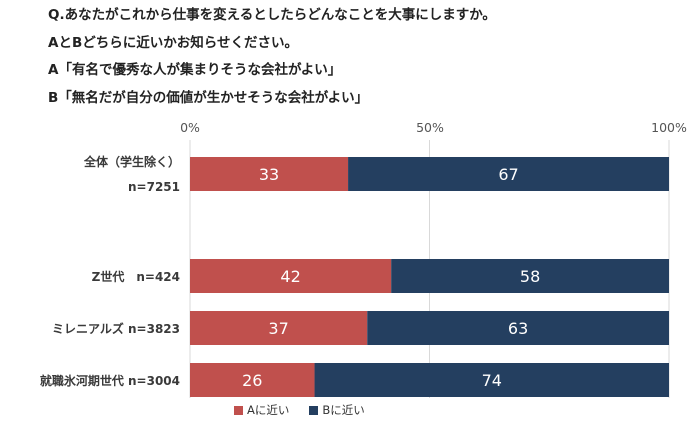 This screenshot has height=424, width=700. I want to click on legend-item-a: Aに近い, so click(261, 410).